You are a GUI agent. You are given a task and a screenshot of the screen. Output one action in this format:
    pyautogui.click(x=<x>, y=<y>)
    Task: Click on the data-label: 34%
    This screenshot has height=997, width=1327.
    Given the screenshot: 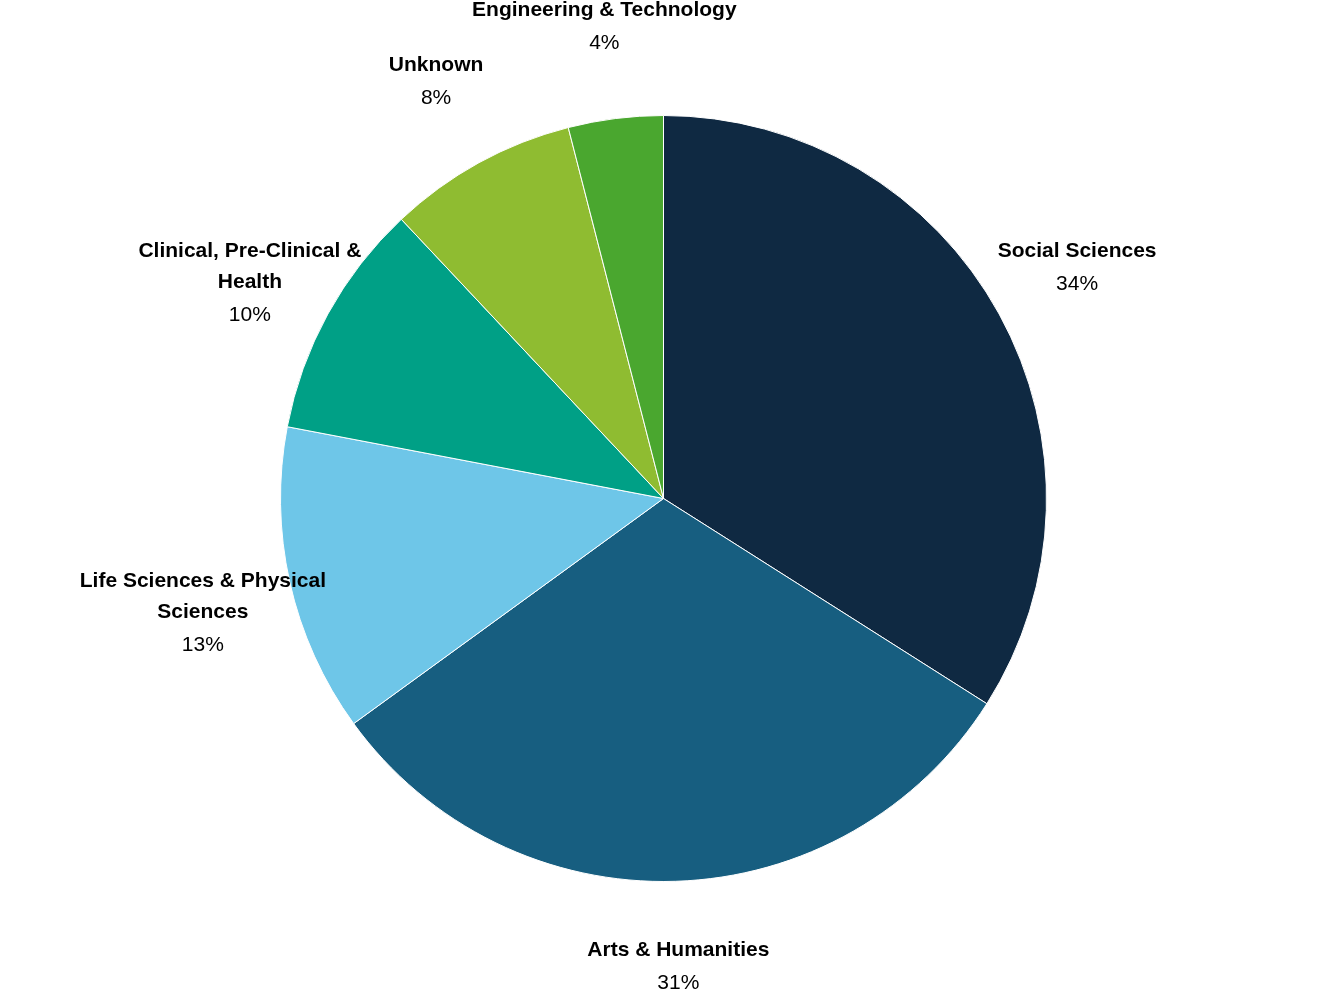 What is the action you would take?
    pyautogui.click(x=1077, y=283)
    